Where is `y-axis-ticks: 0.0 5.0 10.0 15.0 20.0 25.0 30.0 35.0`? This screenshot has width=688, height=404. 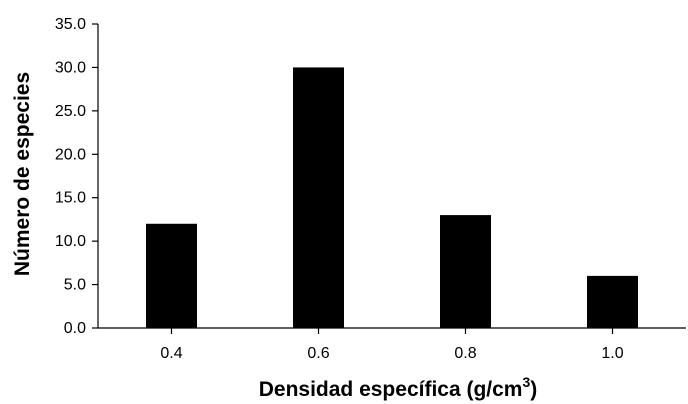
y-axis-ticks: 0.0 5.0 10.0 15.0 20.0 25.0 30.0 35.0 is located at coordinates (76, 176).